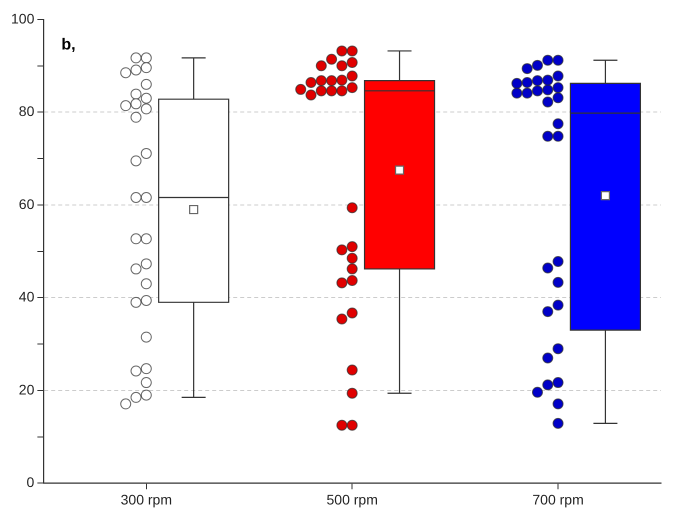  Describe the element at coordinates (146, 499) in the screenshot. I see `x-tick-label: 300 rpm` at that location.